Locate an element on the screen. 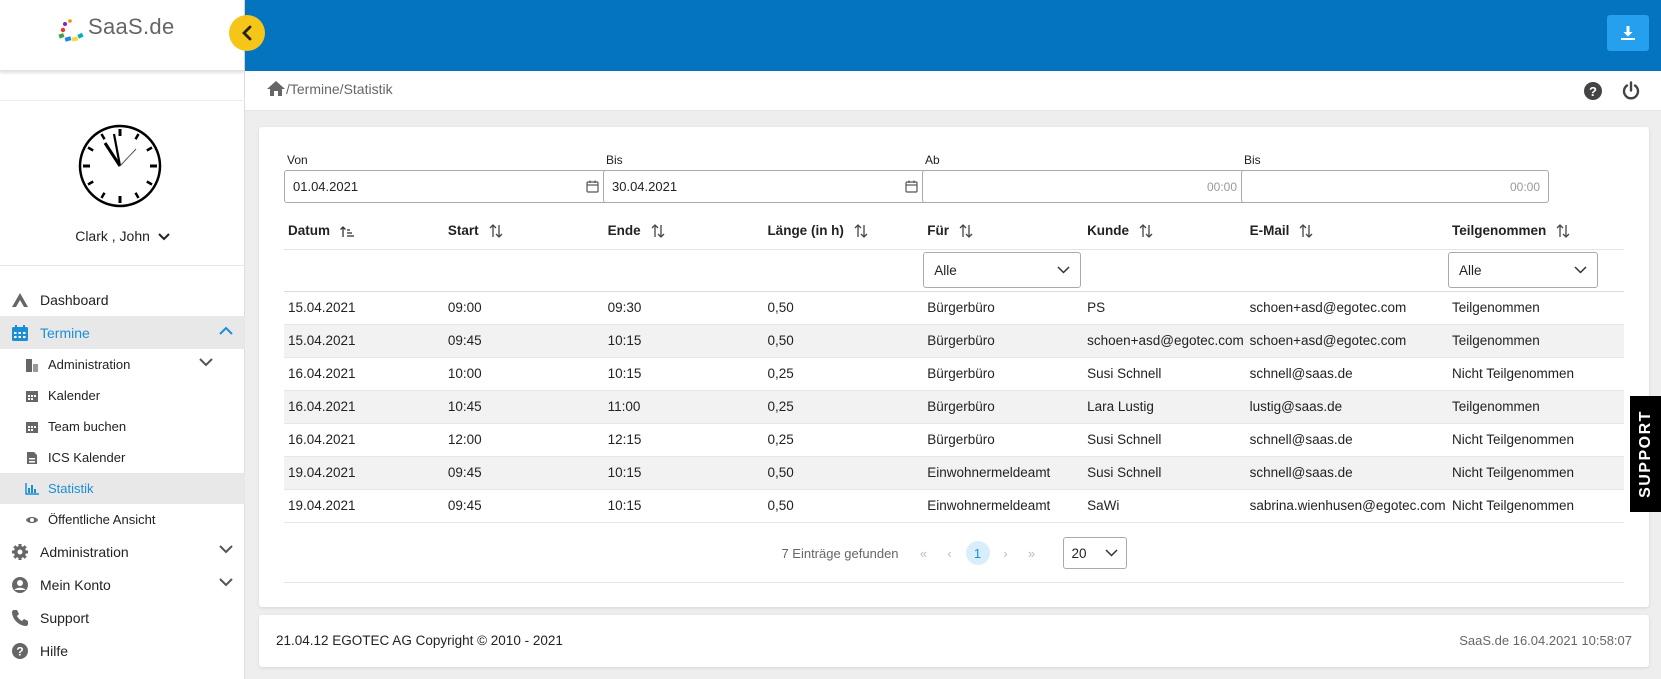 This screenshot has height=679, width=1661. nav-mein-konto: Mein Konto is located at coordinates (122, 584).